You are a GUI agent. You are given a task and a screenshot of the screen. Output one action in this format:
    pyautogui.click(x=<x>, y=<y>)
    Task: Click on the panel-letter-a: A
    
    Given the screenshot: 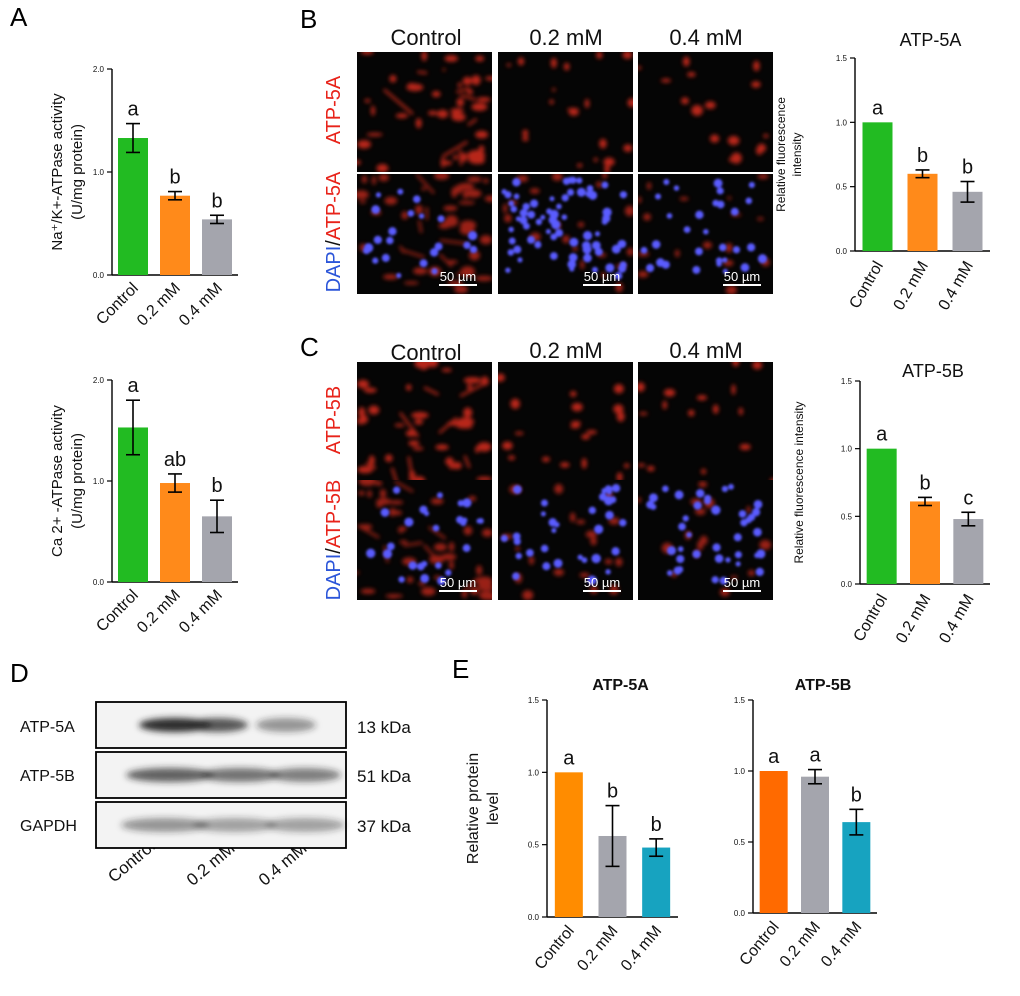 What is the action you would take?
    pyautogui.click(x=19, y=17)
    